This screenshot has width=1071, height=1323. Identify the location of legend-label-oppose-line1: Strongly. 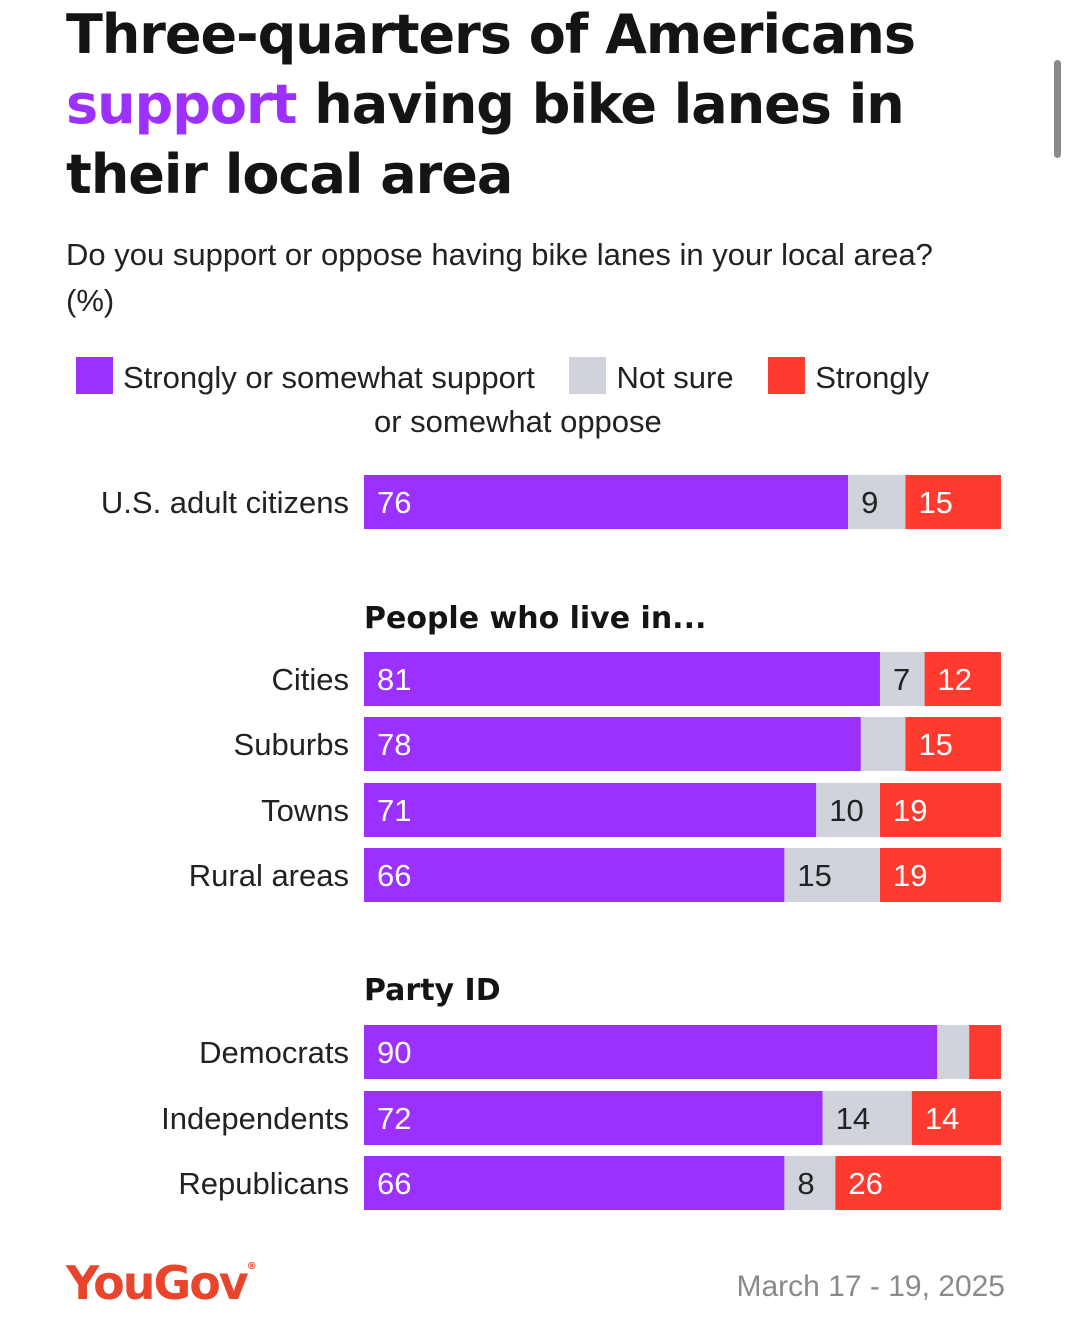
(872, 377).